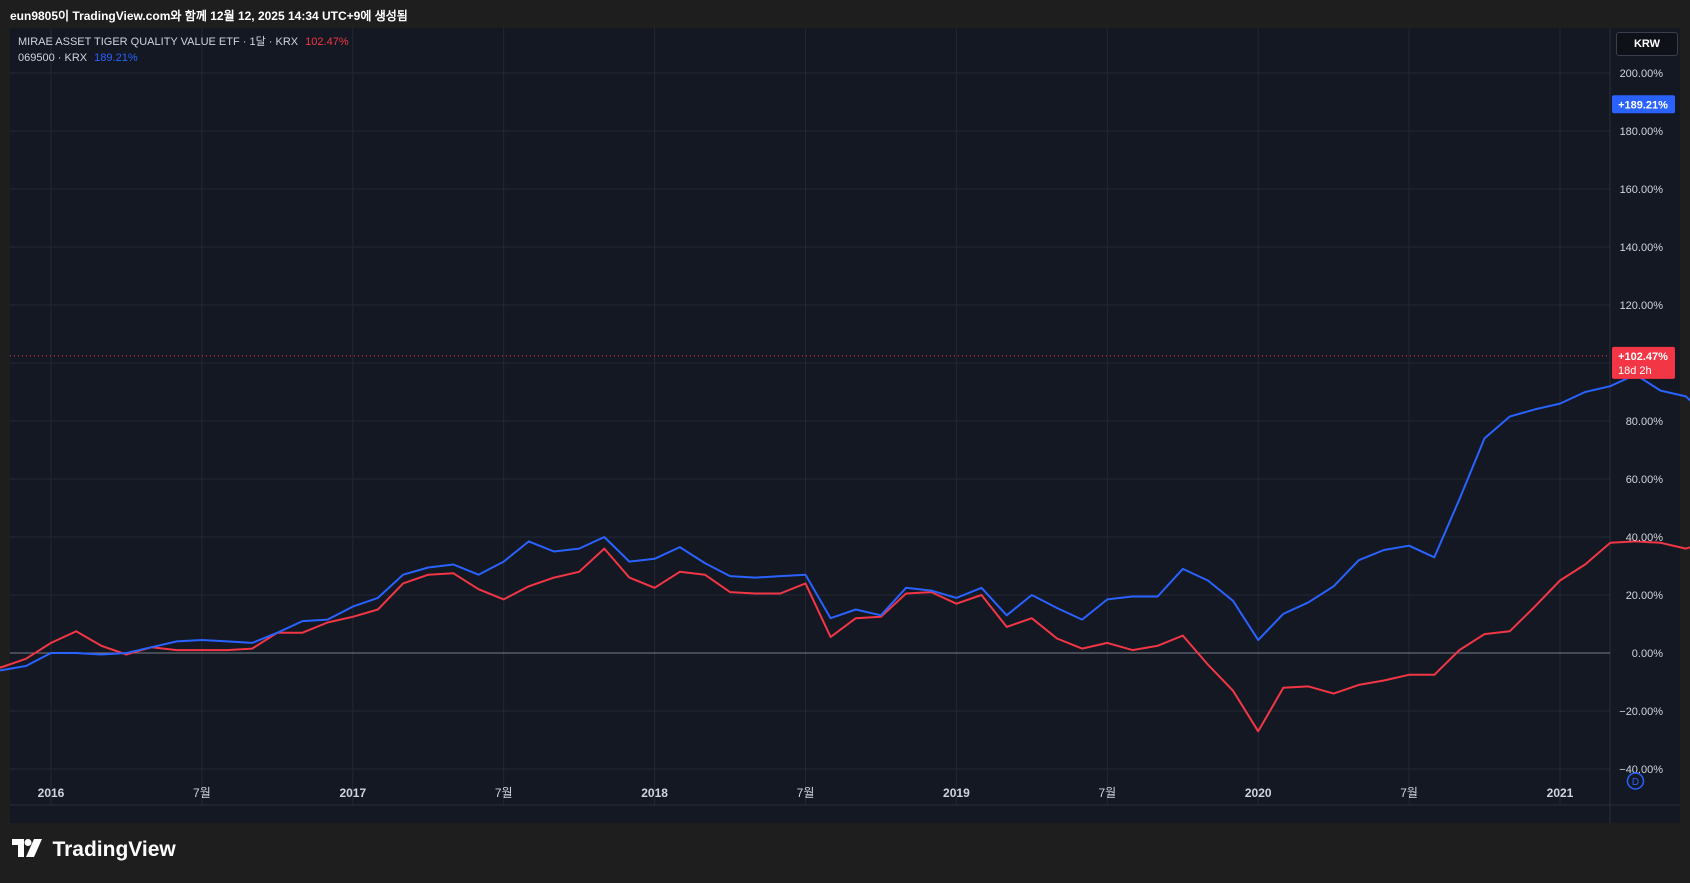 This screenshot has width=1690, height=883. I want to click on dividend-marker: D, so click(1635, 781).